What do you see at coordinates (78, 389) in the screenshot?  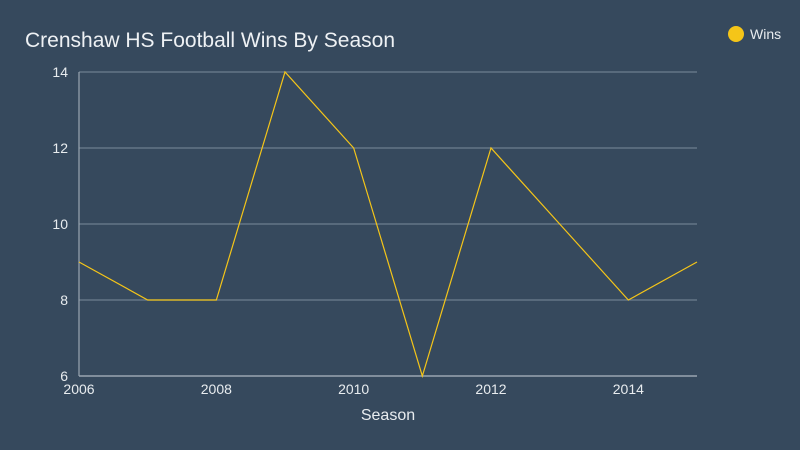 I see `x-tick-label-2006: 2006` at bounding box center [78, 389].